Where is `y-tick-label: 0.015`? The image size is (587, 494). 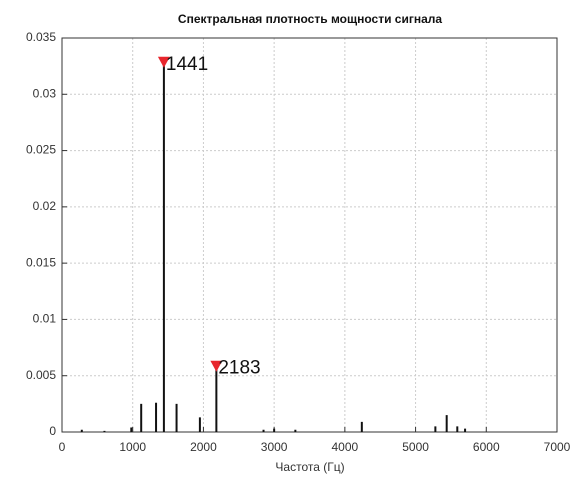
y-tick-label: 0.015 is located at coordinates (41, 262).